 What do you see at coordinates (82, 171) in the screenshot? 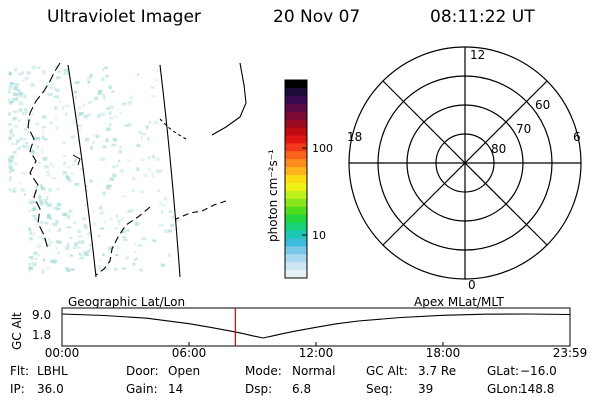
I see `meridian-line` at bounding box center [82, 171].